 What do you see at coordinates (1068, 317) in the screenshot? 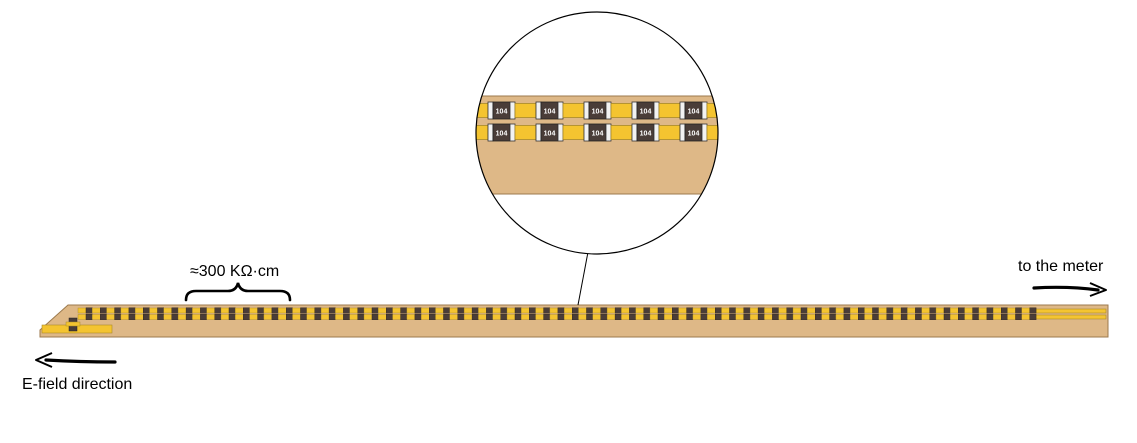
I see `output-trace-bottom` at bounding box center [1068, 317].